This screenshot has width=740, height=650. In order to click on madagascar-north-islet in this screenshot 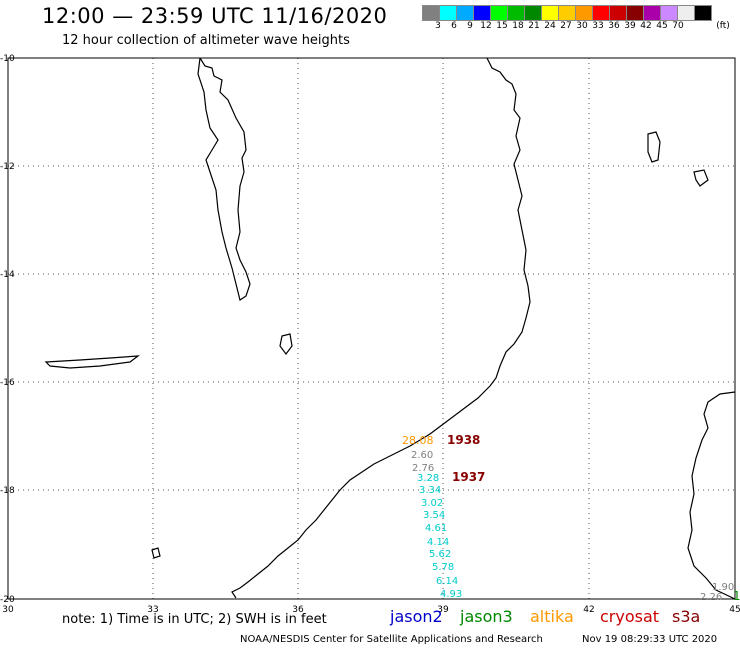, I will do `click(701, 178)`.